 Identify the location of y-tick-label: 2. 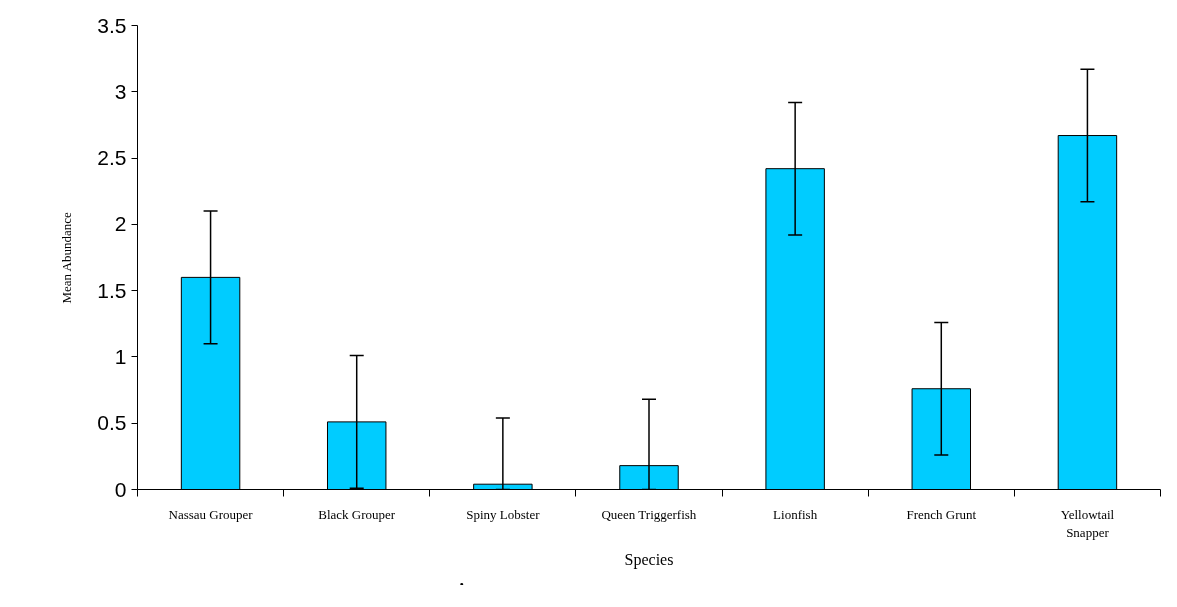
(120, 224).